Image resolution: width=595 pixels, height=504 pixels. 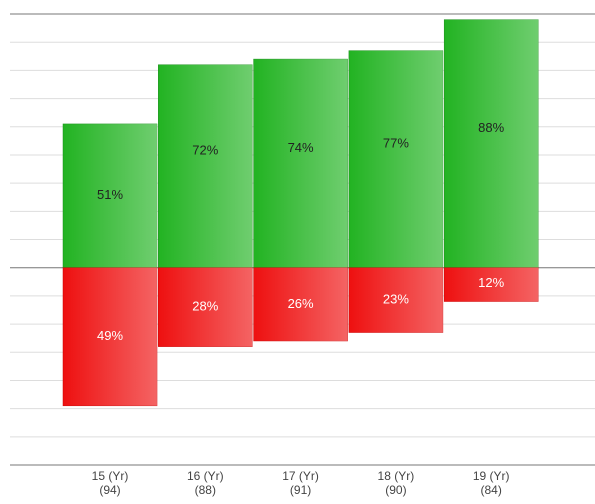 What do you see at coordinates (109, 490) in the screenshot?
I see `x-tick-label: (94)` at bounding box center [109, 490].